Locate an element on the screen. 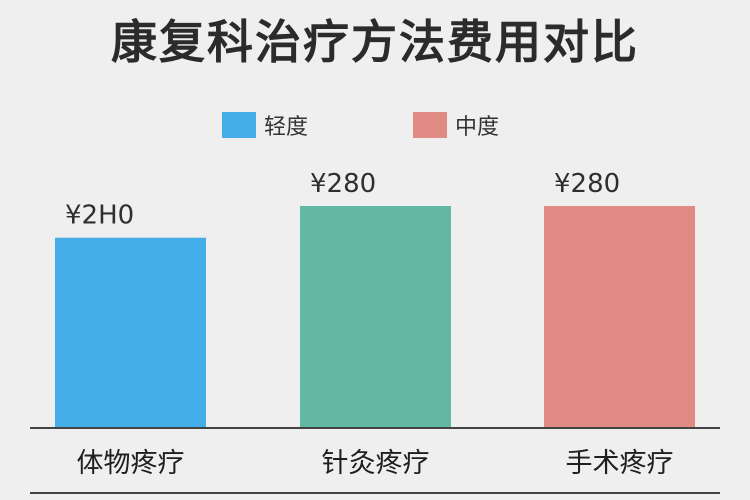 Image resolution: width=750 pixels, height=500 pixels. value-label-2: ¥280 is located at coordinates (343, 184).